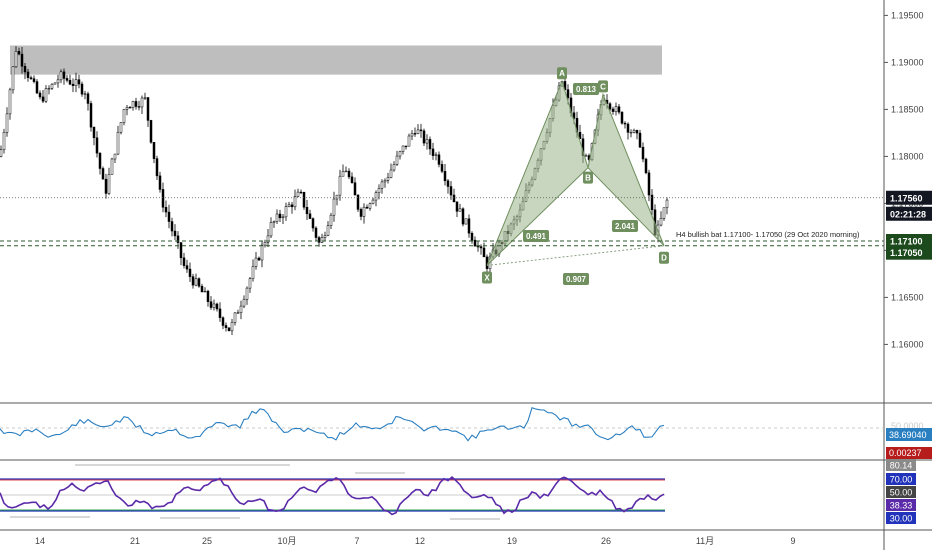 The height and width of the screenshot is (550, 932). What do you see at coordinates (458, 491) in the screenshot?
I see `oscillator-2-panel: 80.14 70.00 50.00 38.33 30.00` at bounding box center [458, 491].